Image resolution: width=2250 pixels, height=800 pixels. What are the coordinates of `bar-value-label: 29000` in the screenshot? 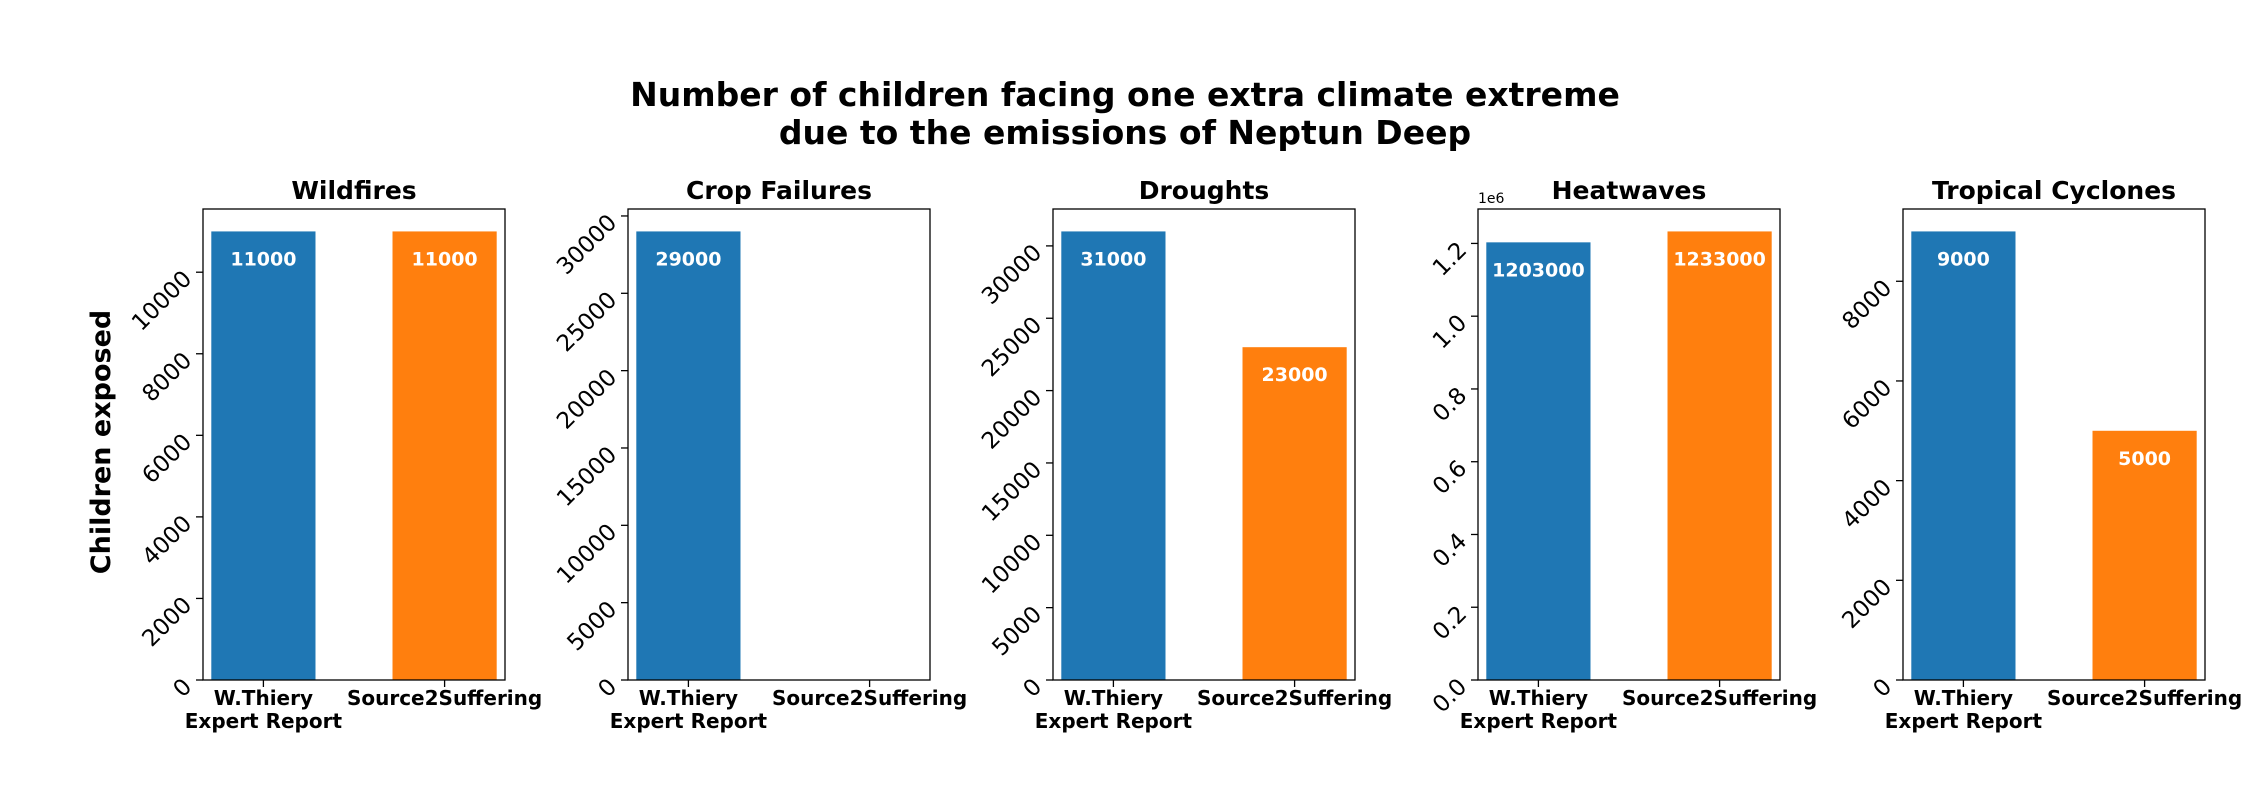 It's located at (688, 259).